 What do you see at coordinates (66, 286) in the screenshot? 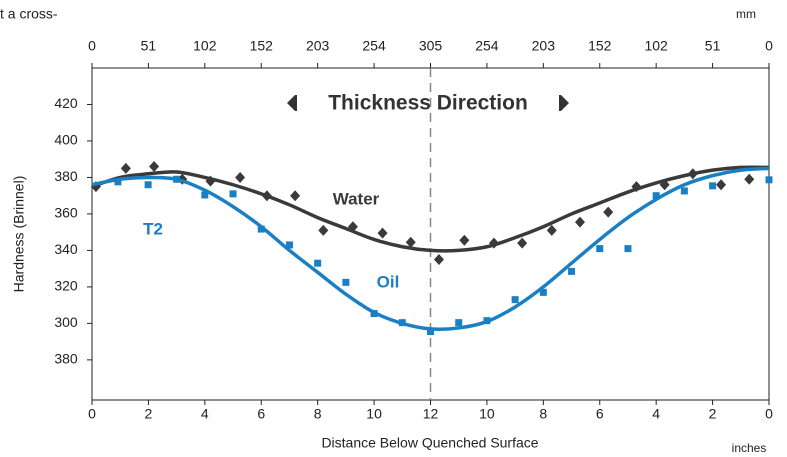
I see `y-tick-label: 320` at bounding box center [66, 286].